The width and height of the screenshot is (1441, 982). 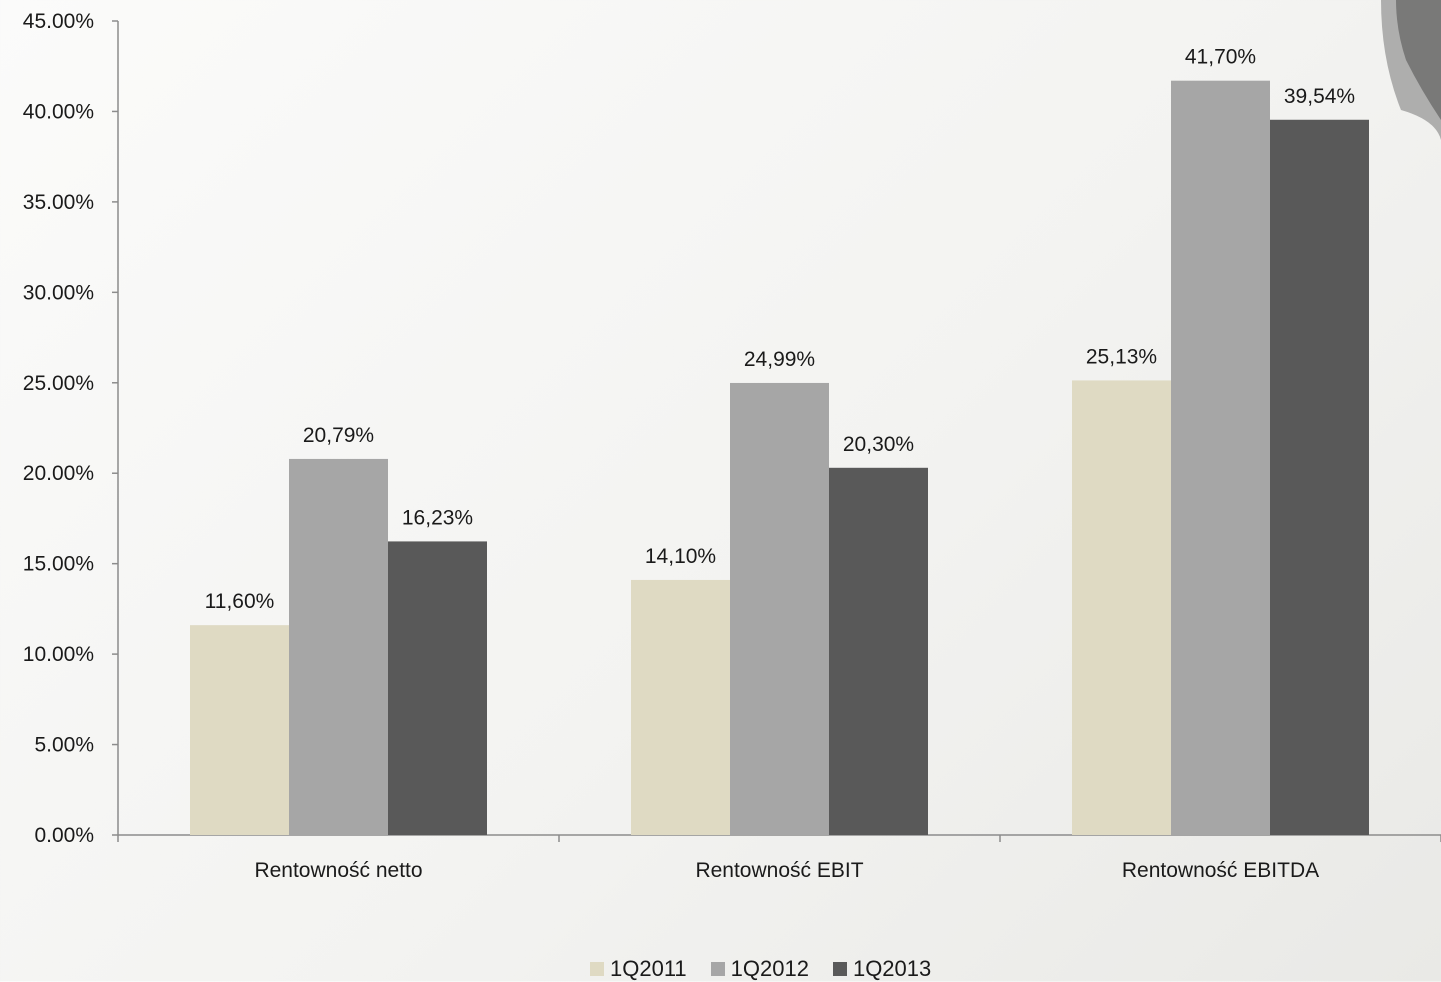 What do you see at coordinates (437, 517) in the screenshot?
I see `data-label: 16,23%` at bounding box center [437, 517].